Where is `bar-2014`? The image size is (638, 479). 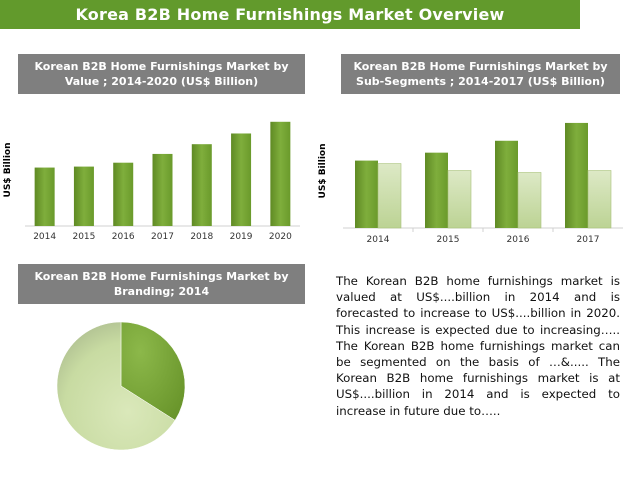 bar-2014 is located at coordinates (44, 196).